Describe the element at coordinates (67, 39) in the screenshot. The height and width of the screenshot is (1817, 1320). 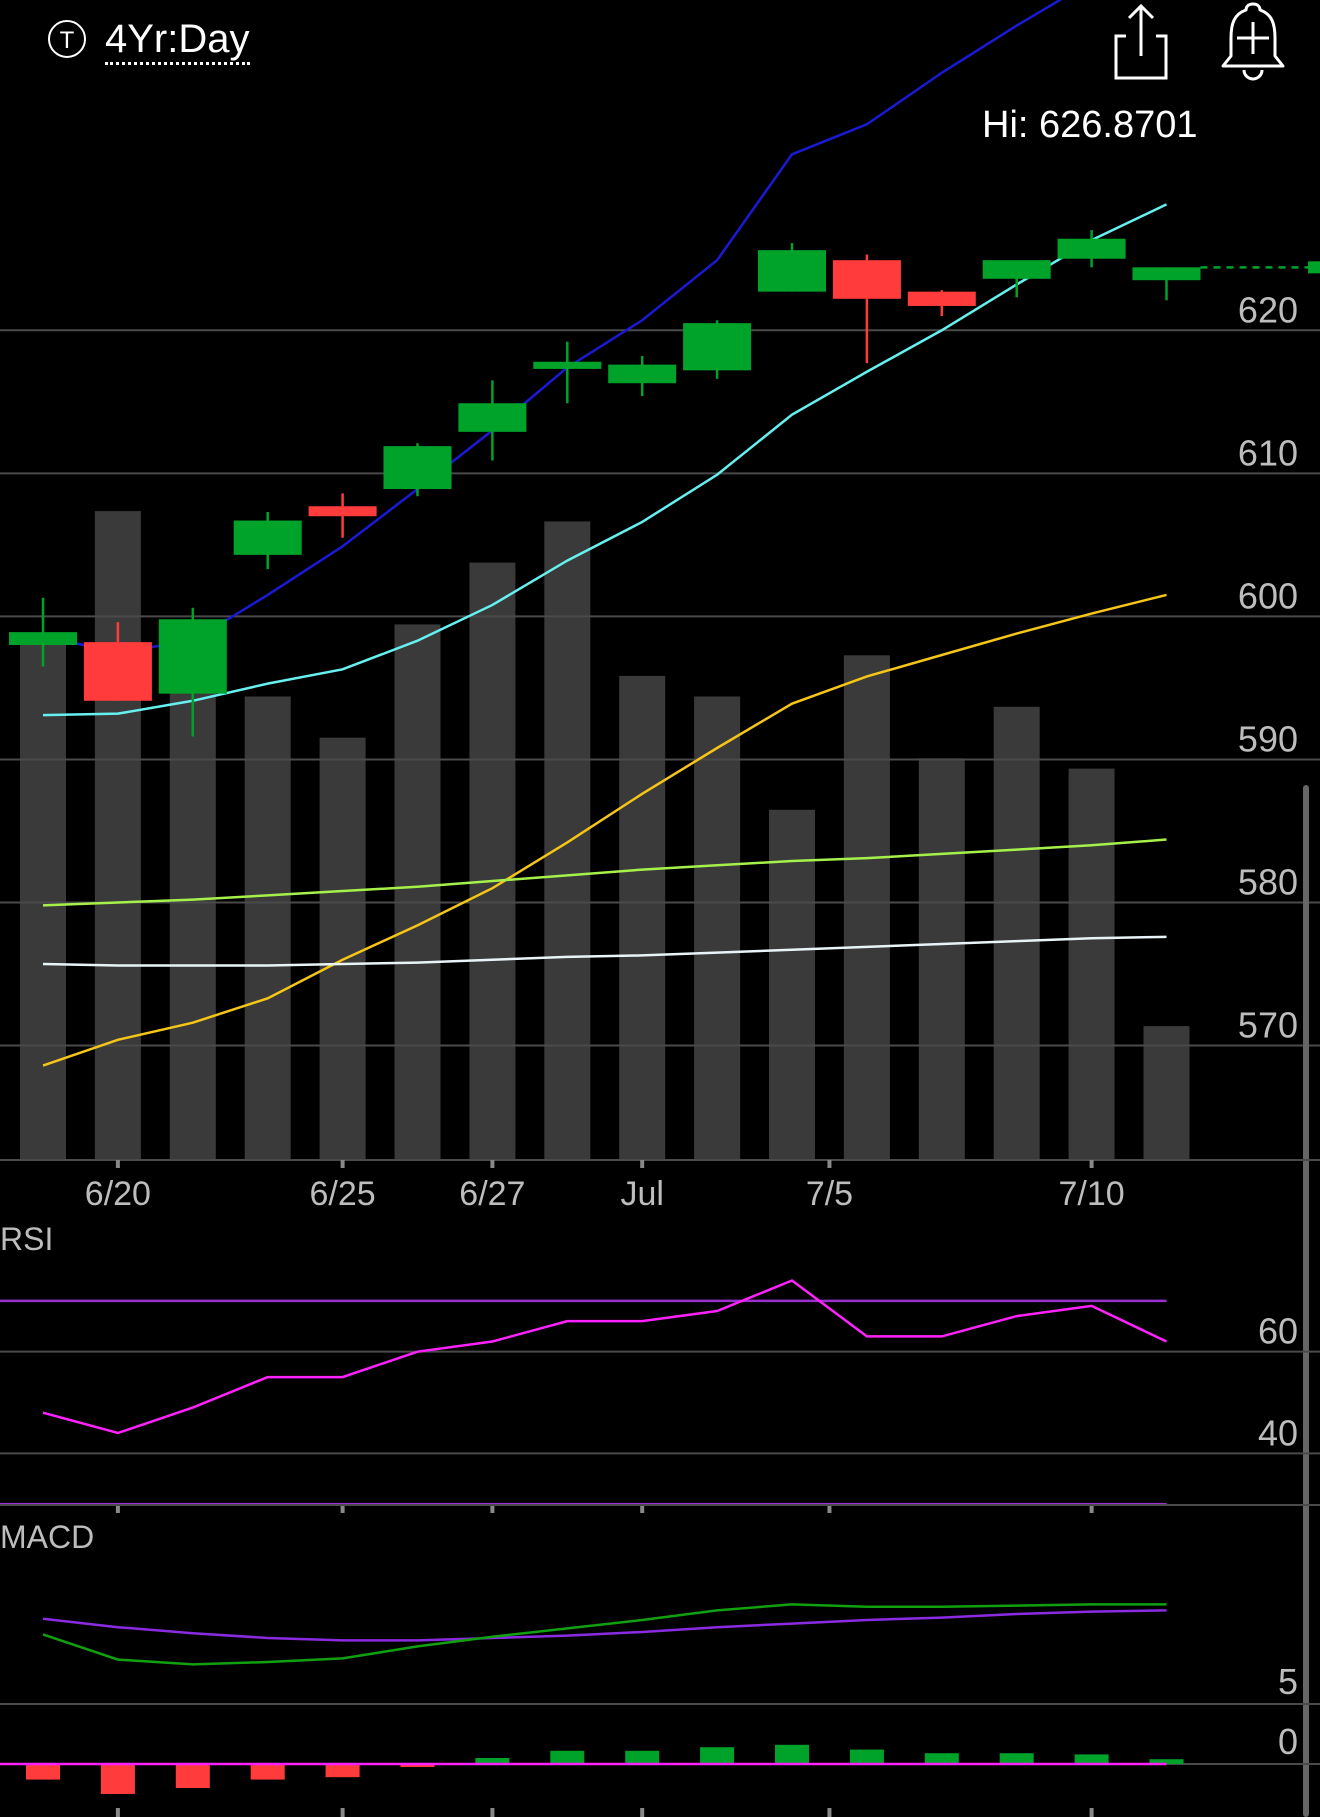
I see `ticker-icon: T` at that location.